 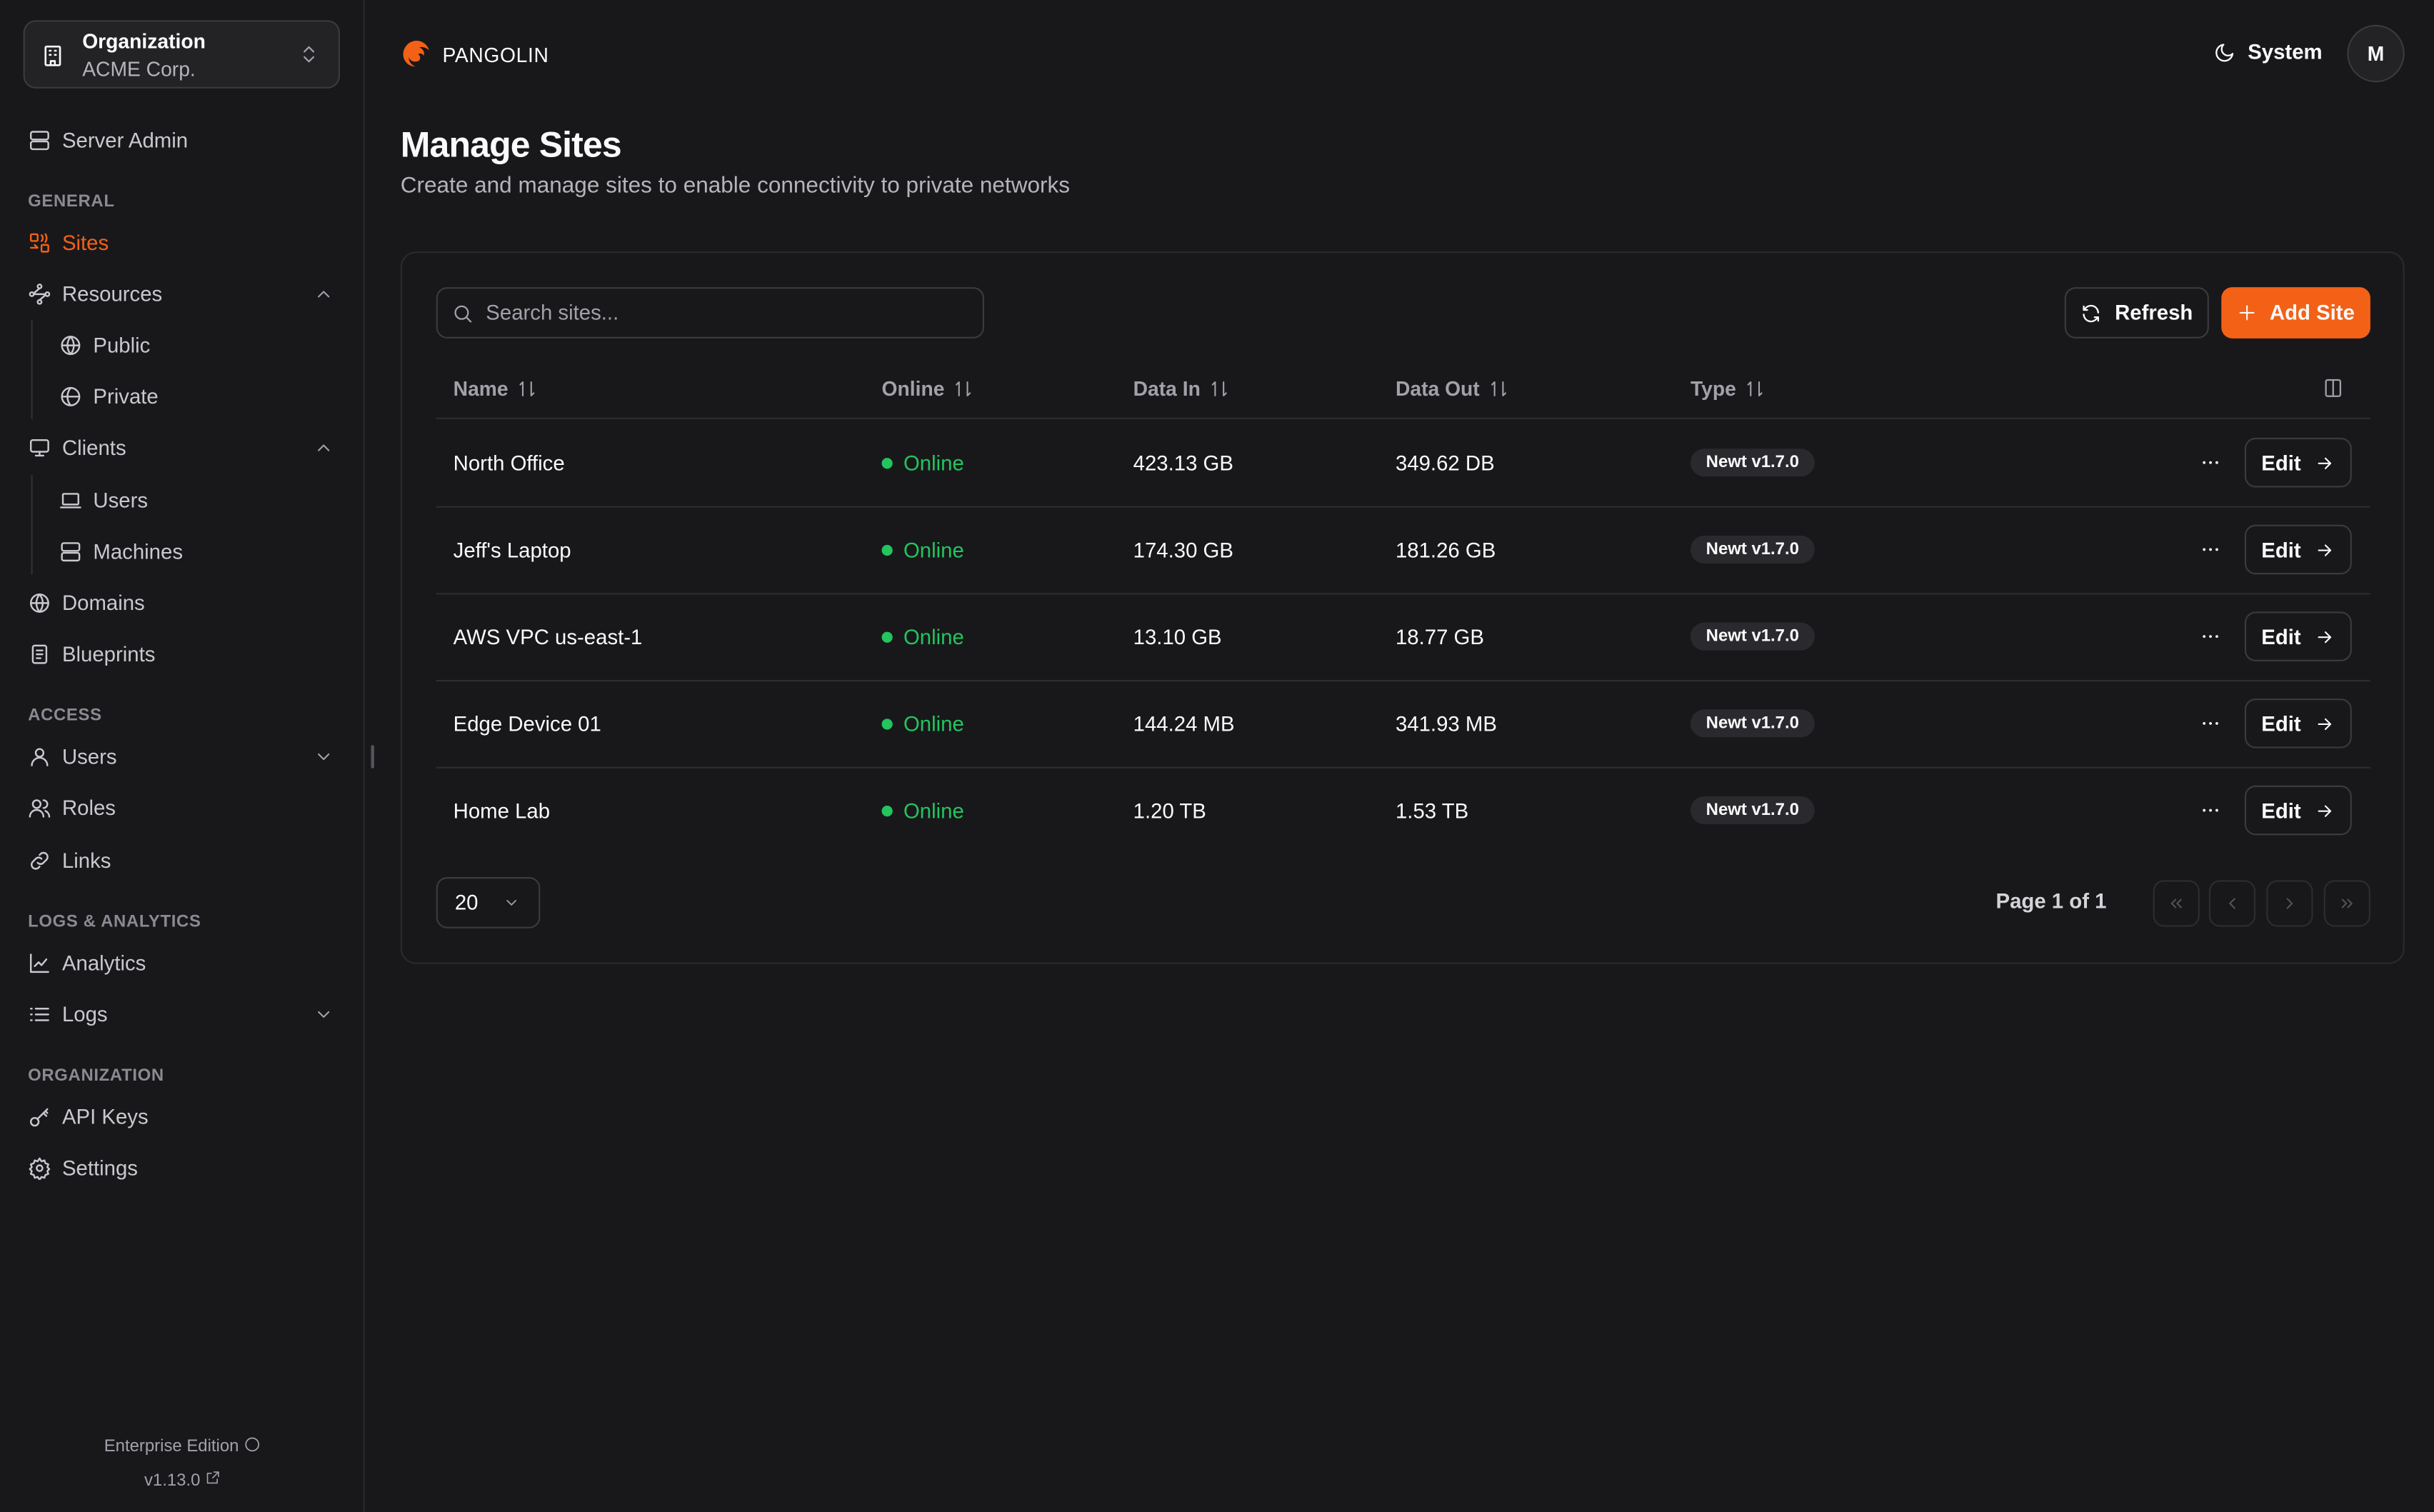 I want to click on label: Blueprints, so click(x=108, y=653).